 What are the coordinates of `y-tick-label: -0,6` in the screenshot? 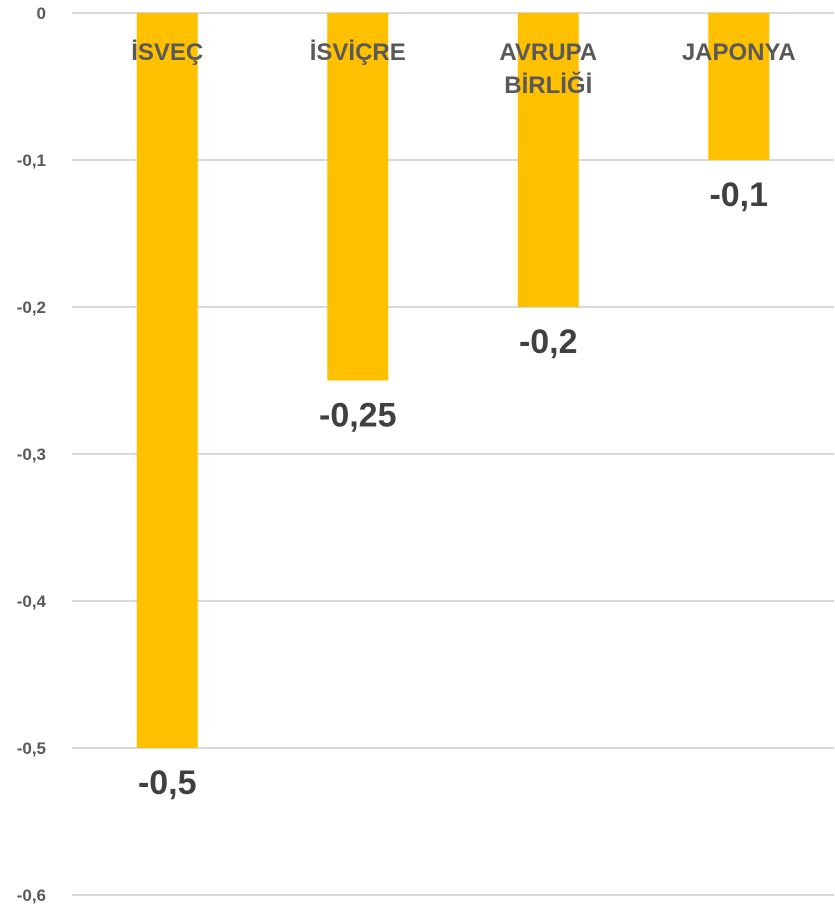 It's located at (31, 895).